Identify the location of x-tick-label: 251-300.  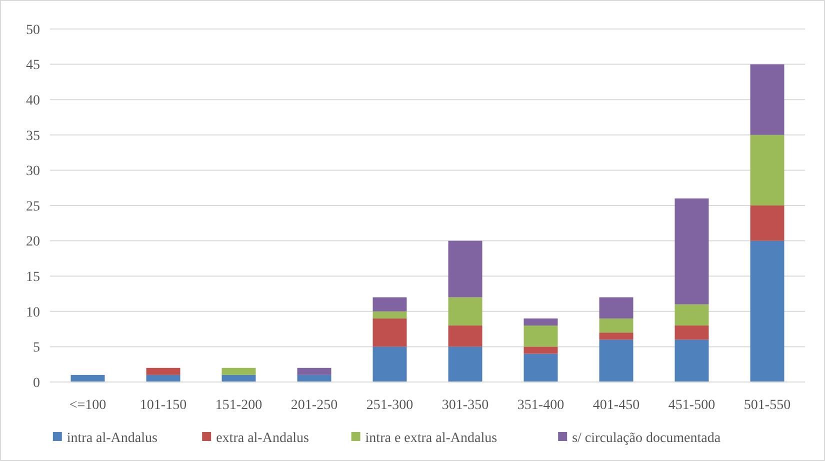
(390, 405).